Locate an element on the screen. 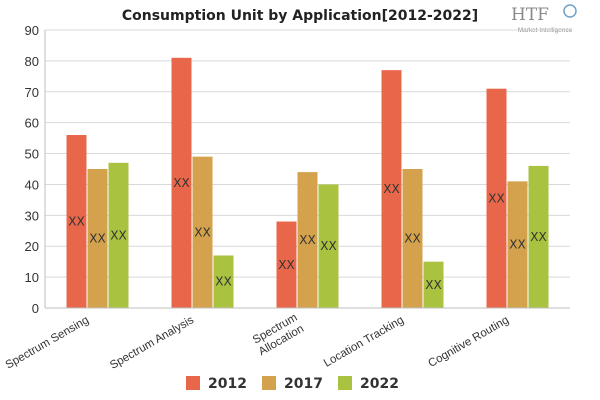 The height and width of the screenshot is (400, 600). y-tick-label: 80 is located at coordinates (32, 61).